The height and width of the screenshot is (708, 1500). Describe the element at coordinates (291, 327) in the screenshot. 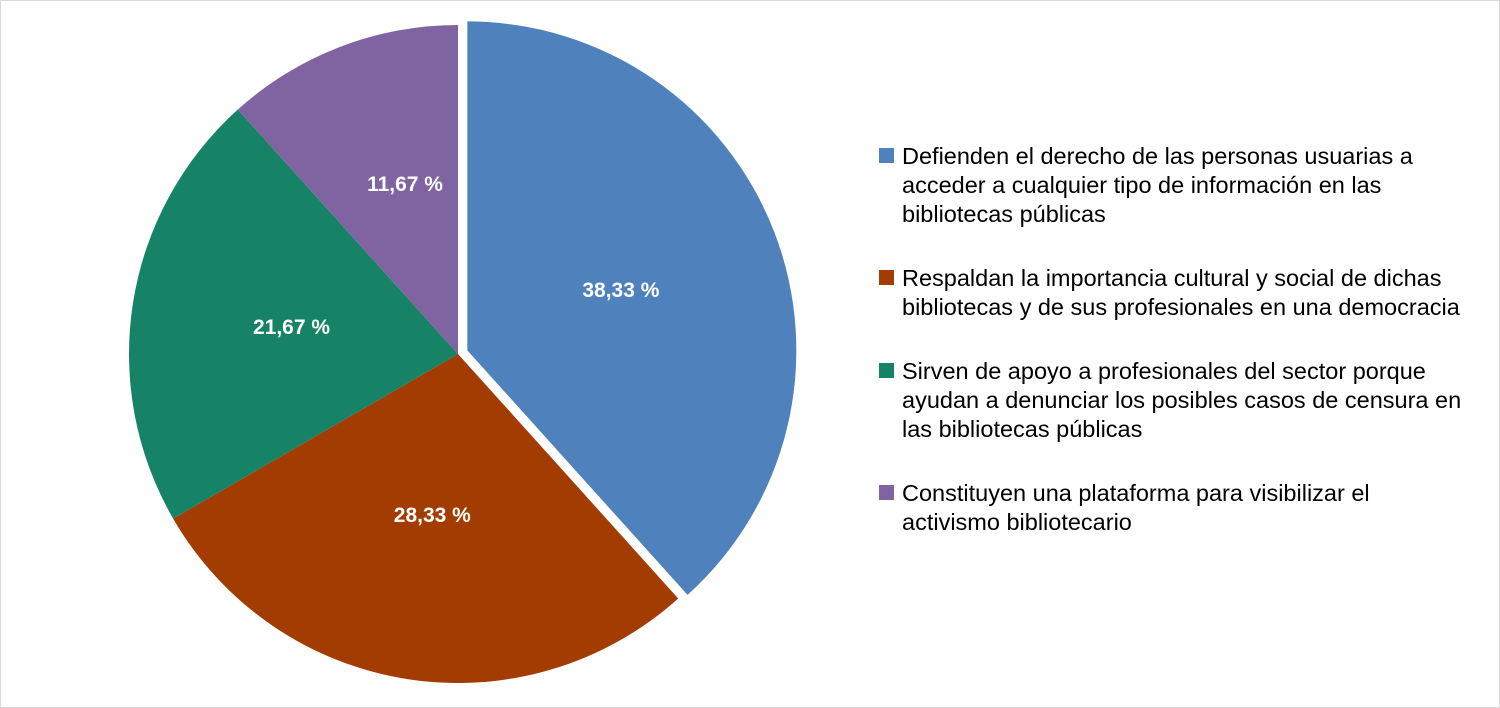

I see `data-label: 21,67 %` at that location.